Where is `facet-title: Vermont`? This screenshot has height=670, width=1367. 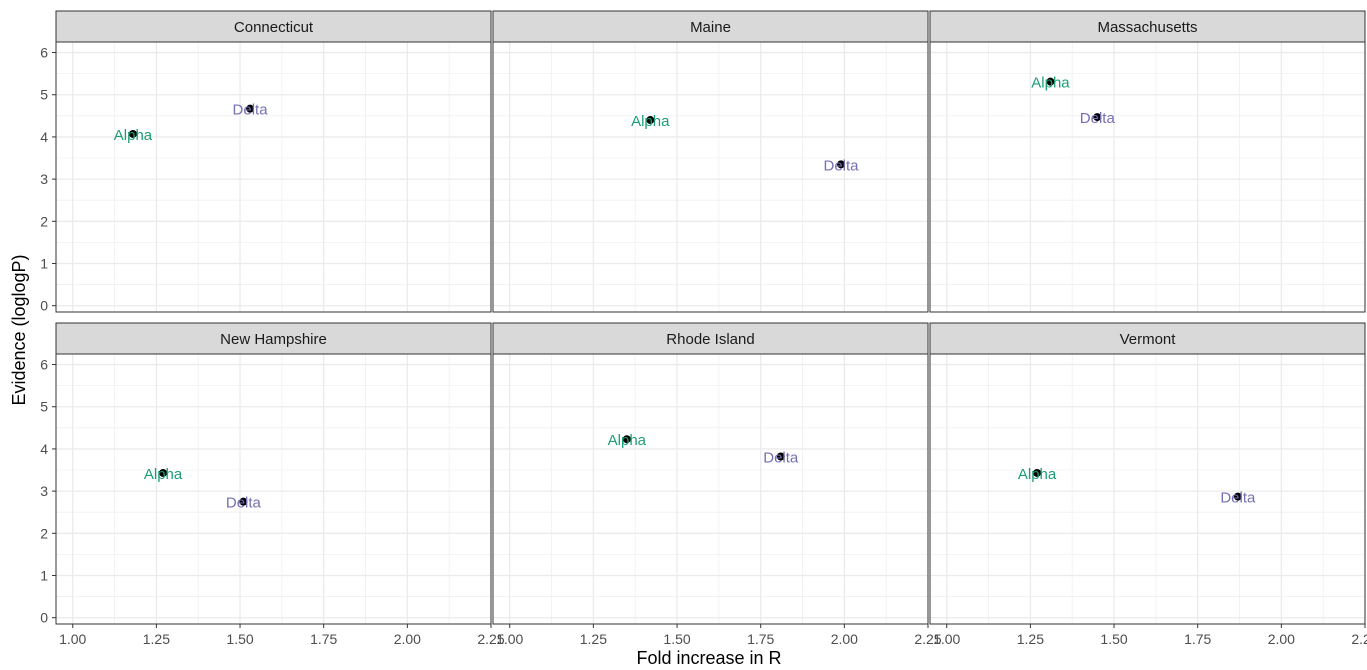
facet-title: Vermont is located at coordinates (1148, 339).